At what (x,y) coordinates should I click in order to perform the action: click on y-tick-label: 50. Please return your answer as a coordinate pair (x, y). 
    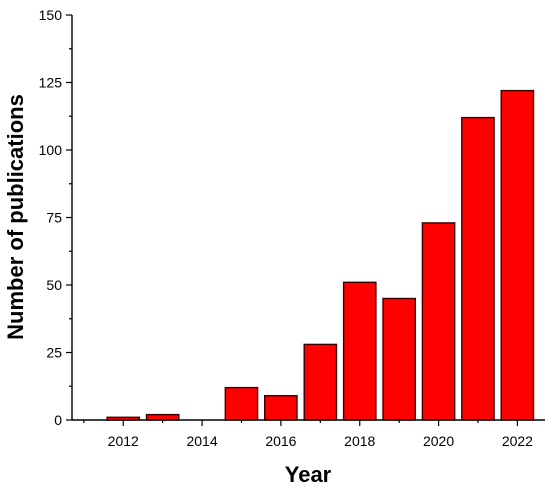
    Looking at the image, I should click on (54, 285).